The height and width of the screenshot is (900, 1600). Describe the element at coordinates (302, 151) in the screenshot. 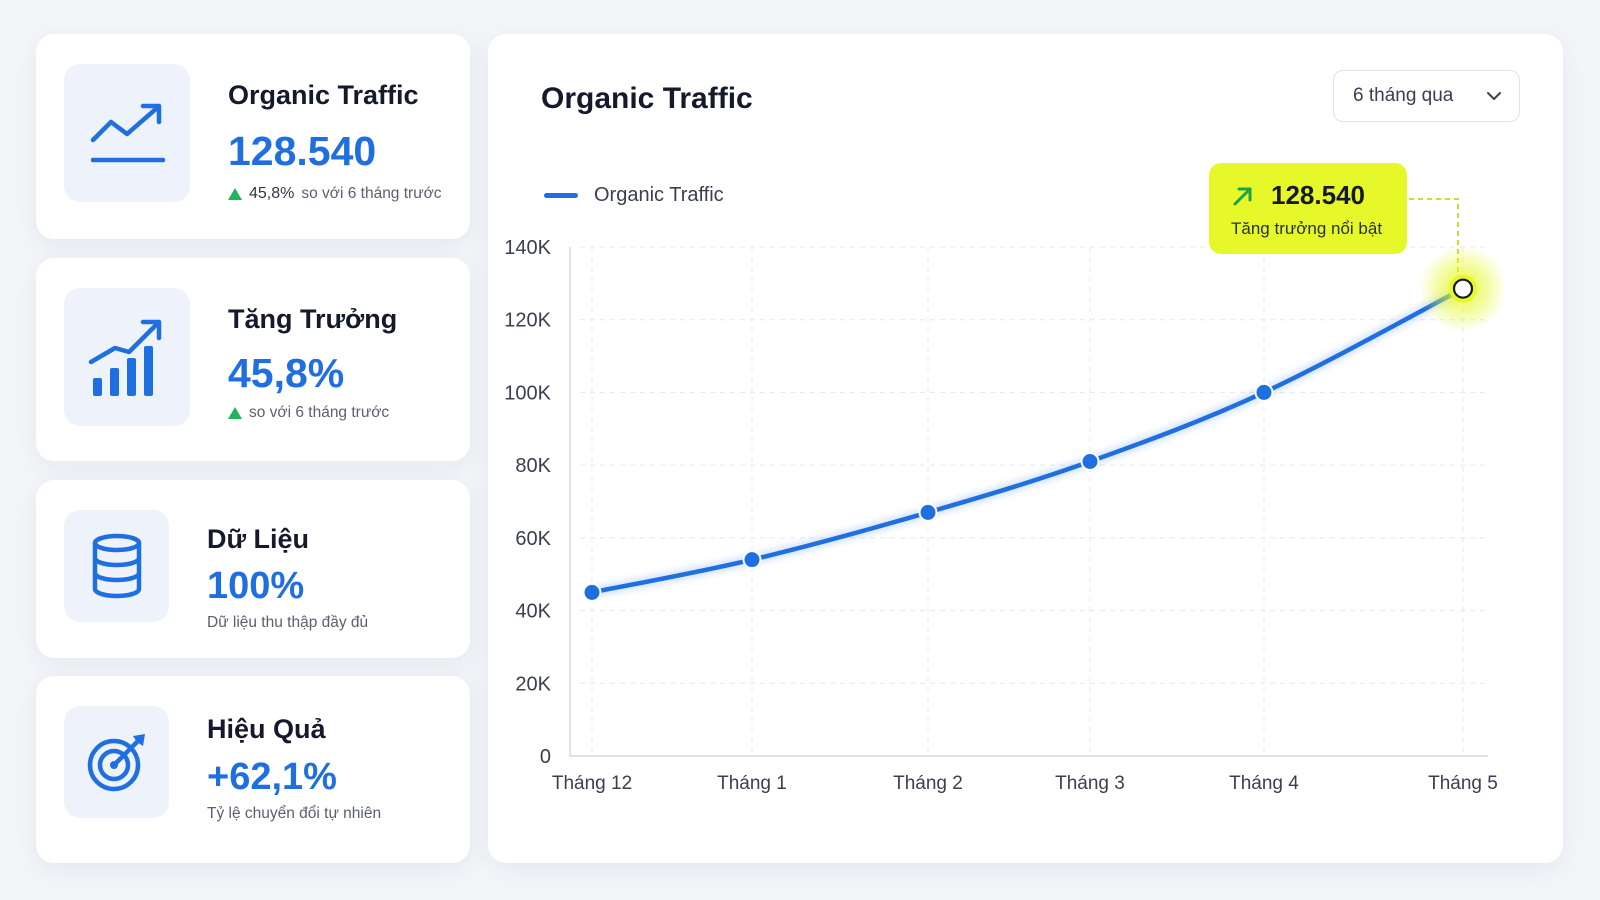

I see `kpi-value: 128.540` at that location.